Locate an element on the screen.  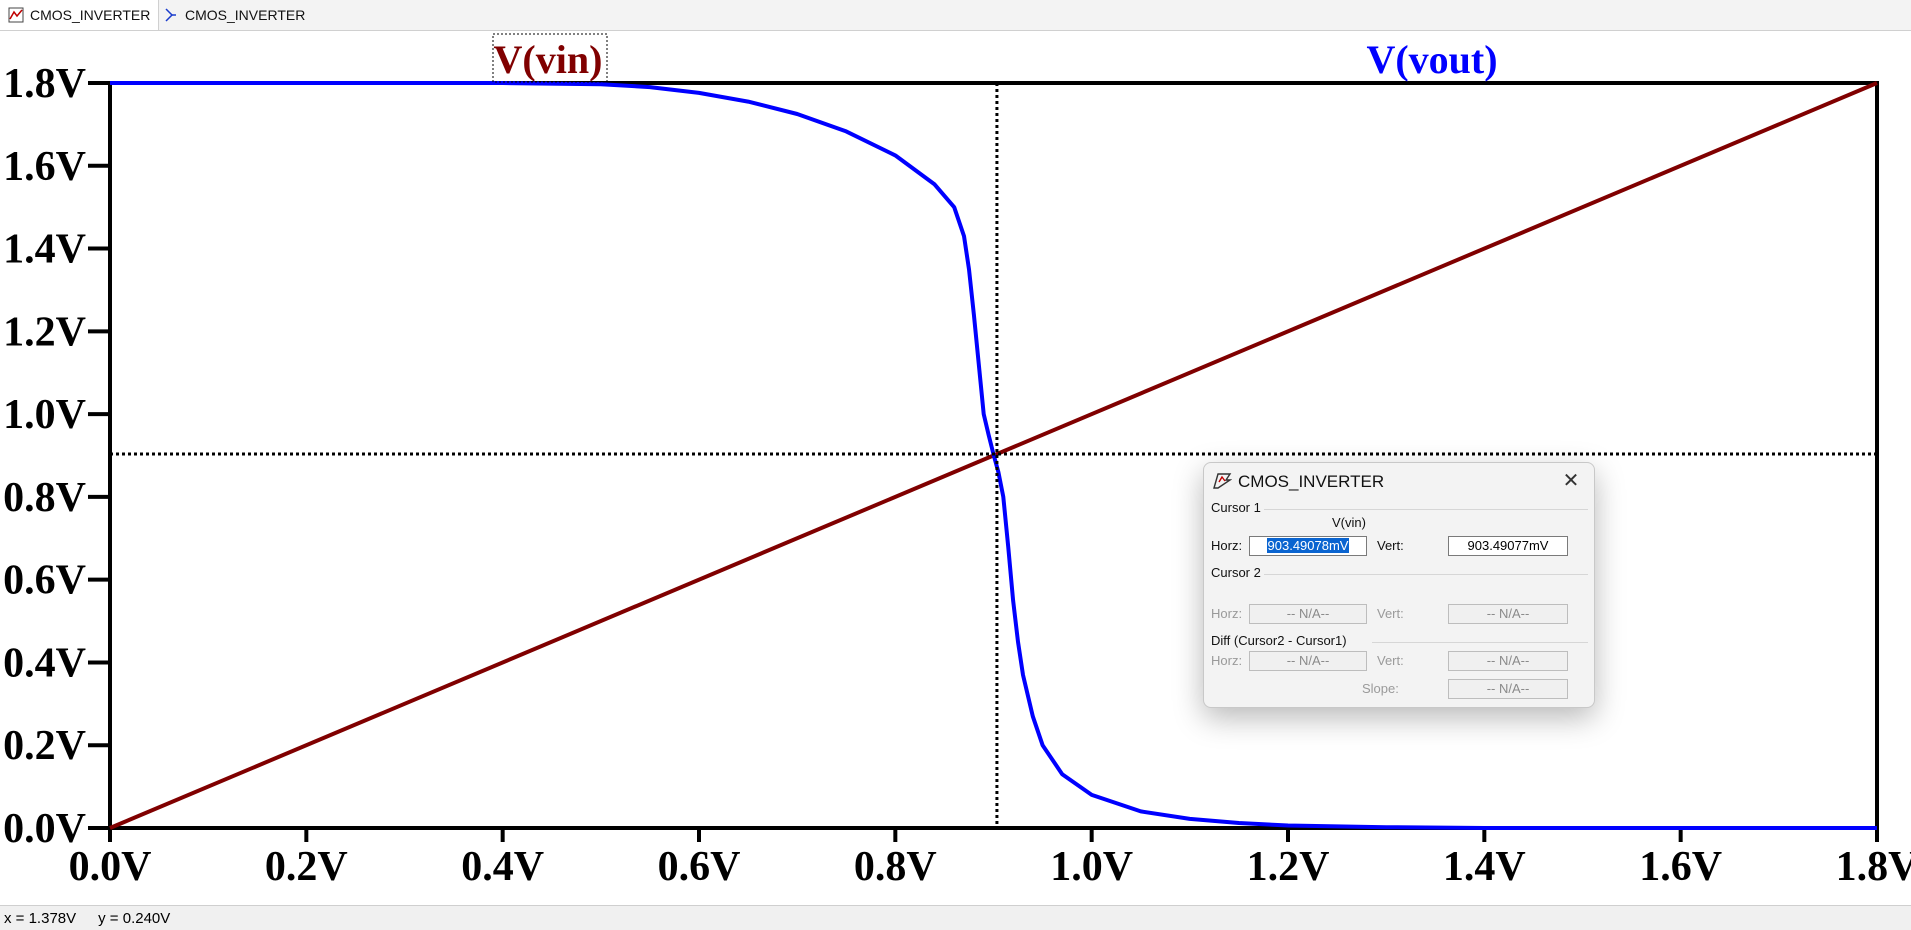
diff-vert-label: Vert: is located at coordinates (1390, 660).